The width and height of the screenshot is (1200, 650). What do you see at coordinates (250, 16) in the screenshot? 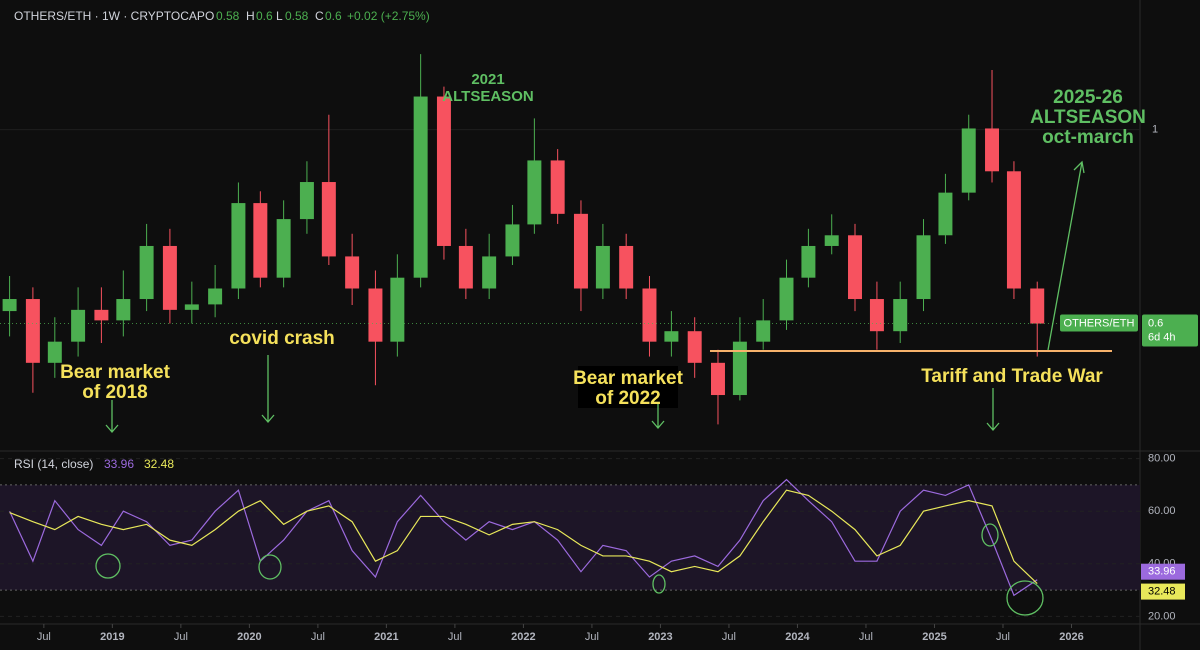
I see `ohlc-label: H` at bounding box center [250, 16].